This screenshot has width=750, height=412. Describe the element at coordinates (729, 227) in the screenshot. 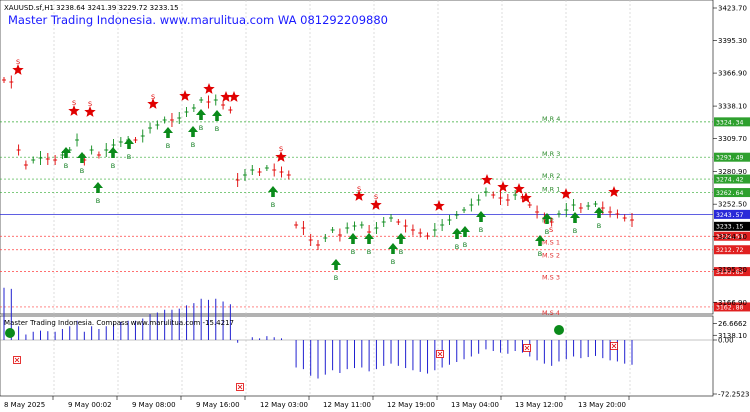

I see `current-price-label: 3233.15` at that location.